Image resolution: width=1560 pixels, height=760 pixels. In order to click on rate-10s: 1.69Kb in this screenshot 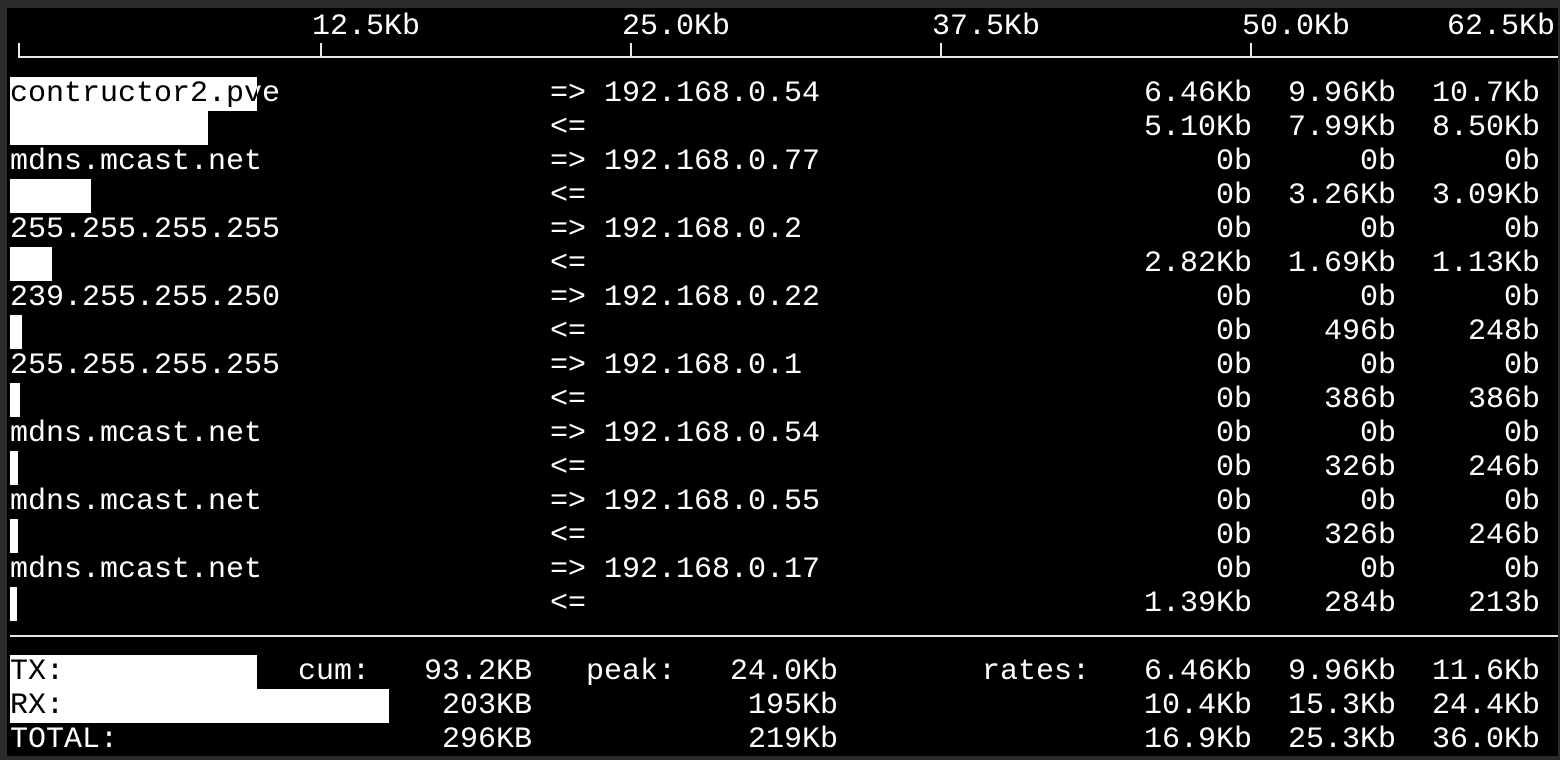, I will do `click(1341, 264)`.